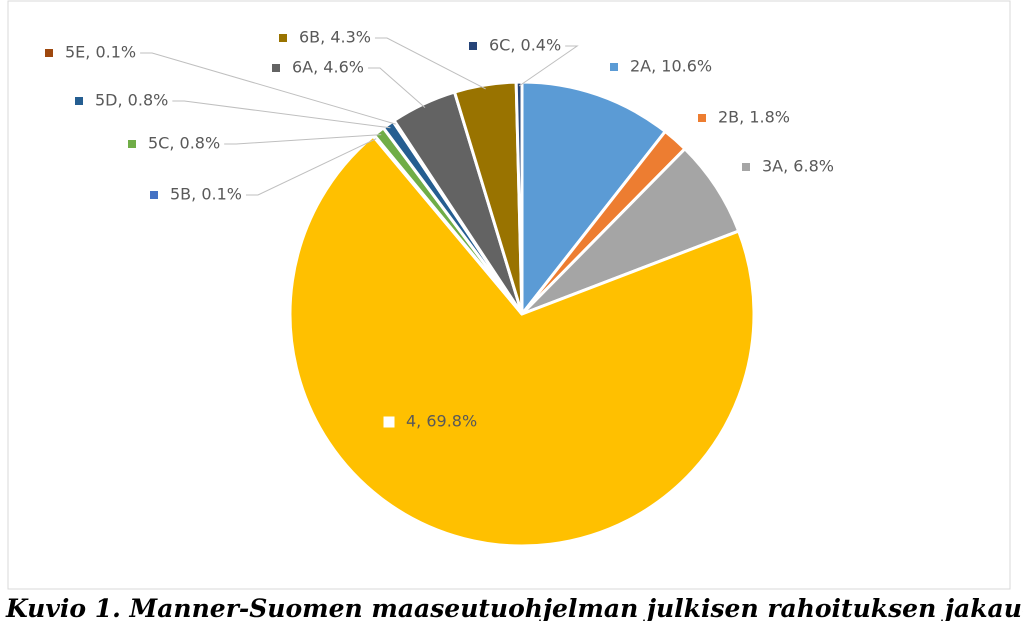  What do you see at coordinates (328, 67) in the screenshot?
I see `data-label: 6A, 4.6%` at bounding box center [328, 67].